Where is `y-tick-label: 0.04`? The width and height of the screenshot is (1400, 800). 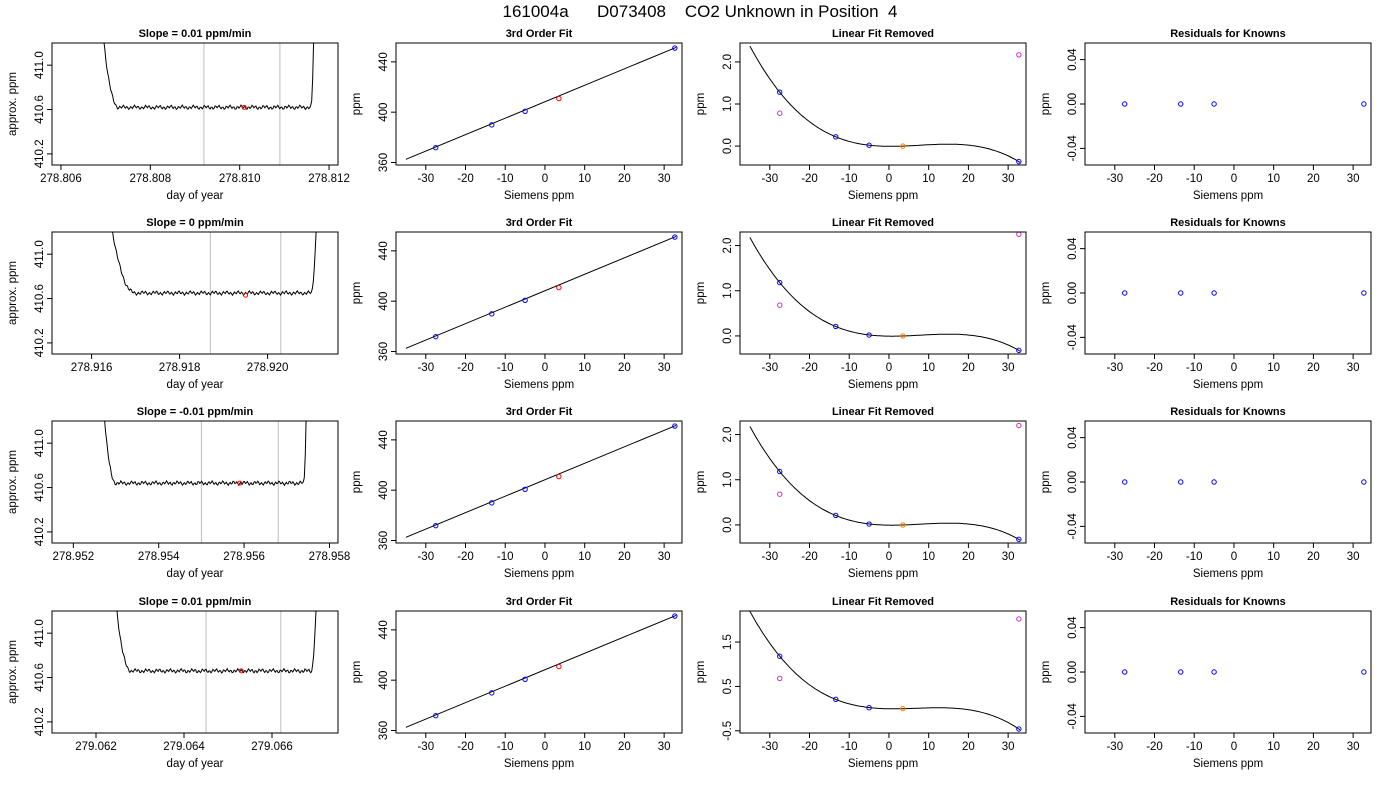 y-tick-label: 0.04 is located at coordinates (1073, 437).